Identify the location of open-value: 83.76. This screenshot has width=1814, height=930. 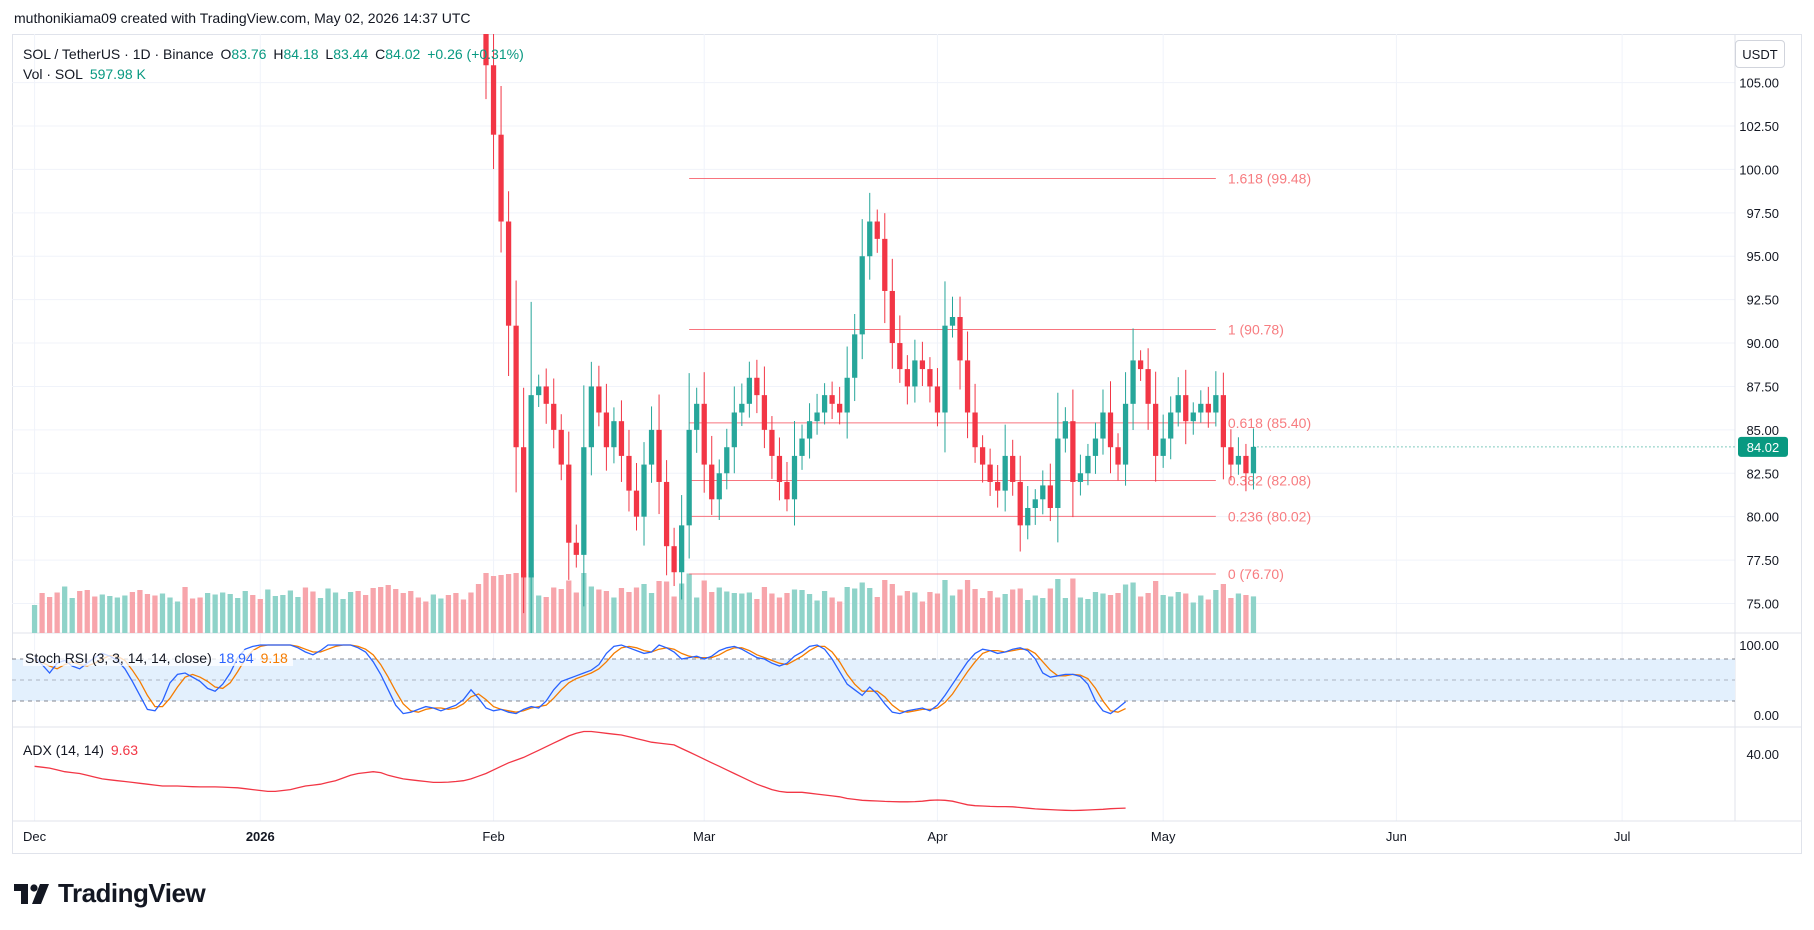
(249, 54).